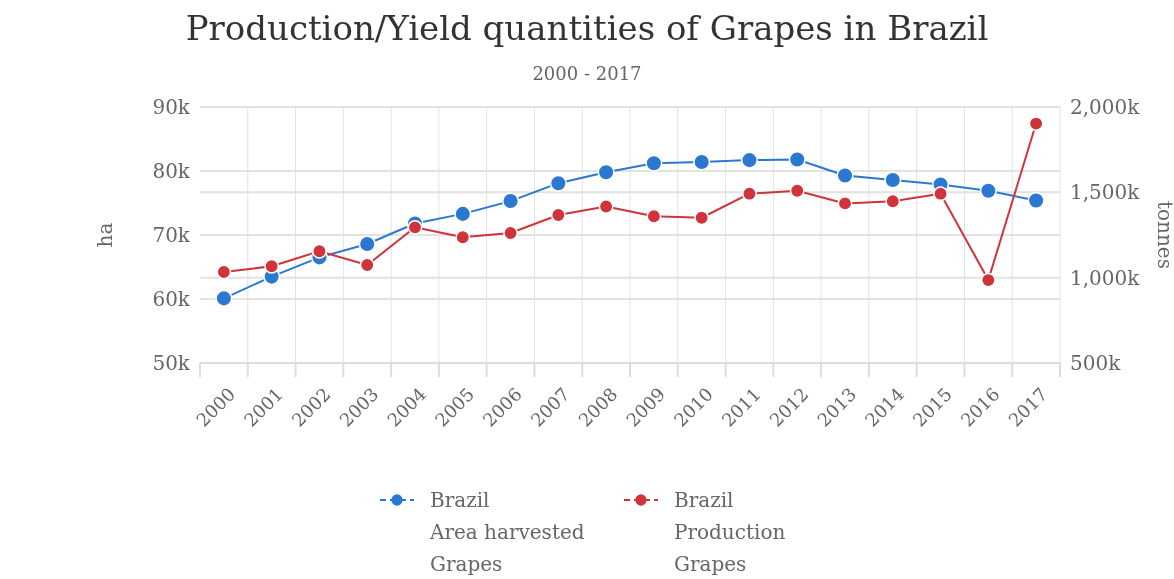 Image resolution: width=1174 pixels, height=579 pixels. I want to click on y-axis-title: ha, so click(105, 235).